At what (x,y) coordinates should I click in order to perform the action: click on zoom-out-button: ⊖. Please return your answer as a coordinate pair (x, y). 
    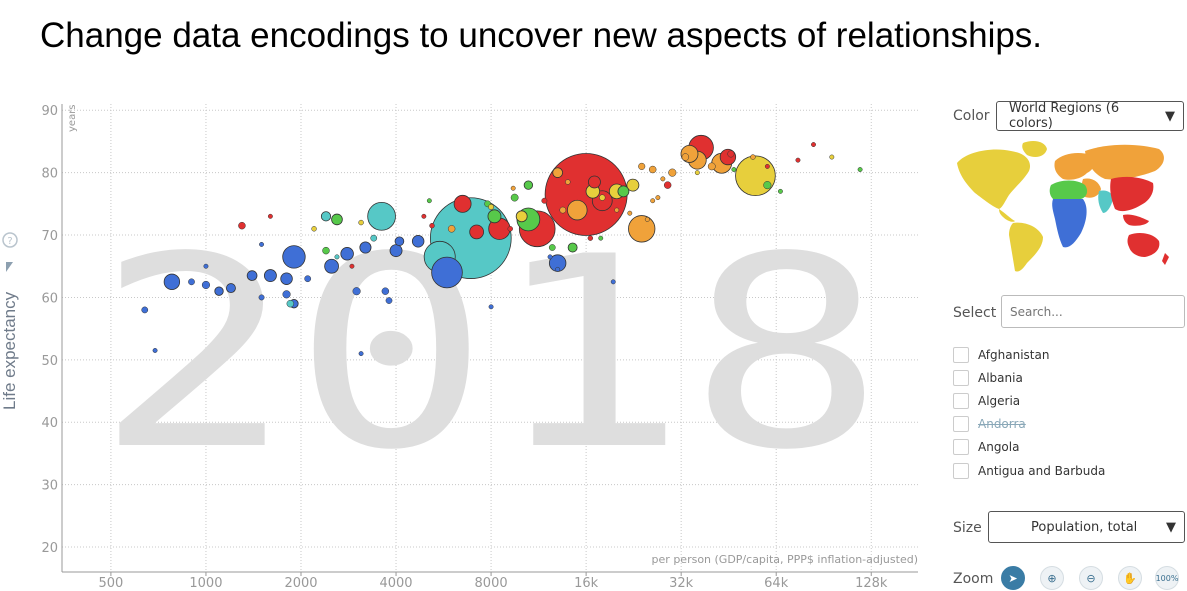
    Looking at the image, I should click on (1091, 578).